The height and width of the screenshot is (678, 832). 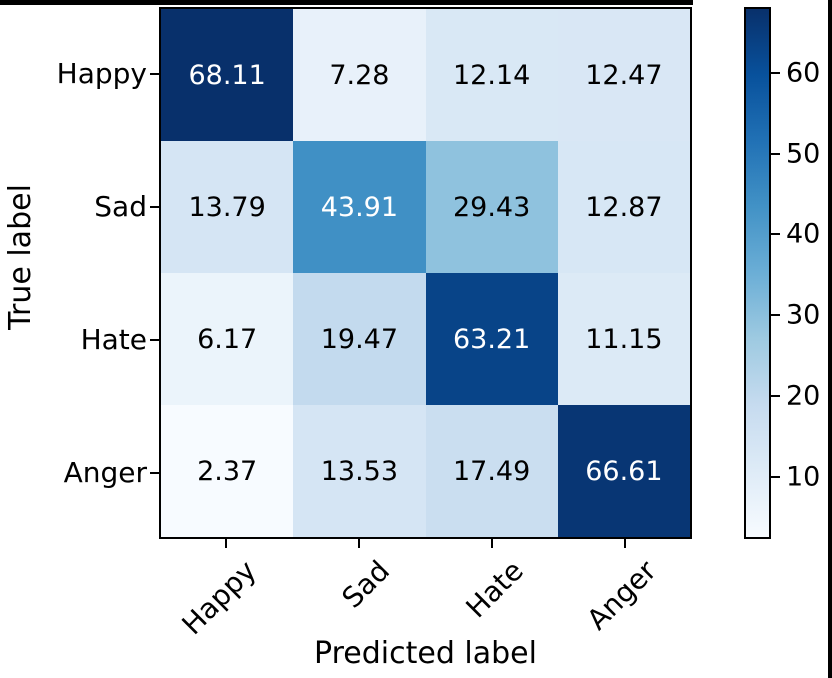 I want to click on colorbar-tick-label-50: 50, so click(x=803, y=154).